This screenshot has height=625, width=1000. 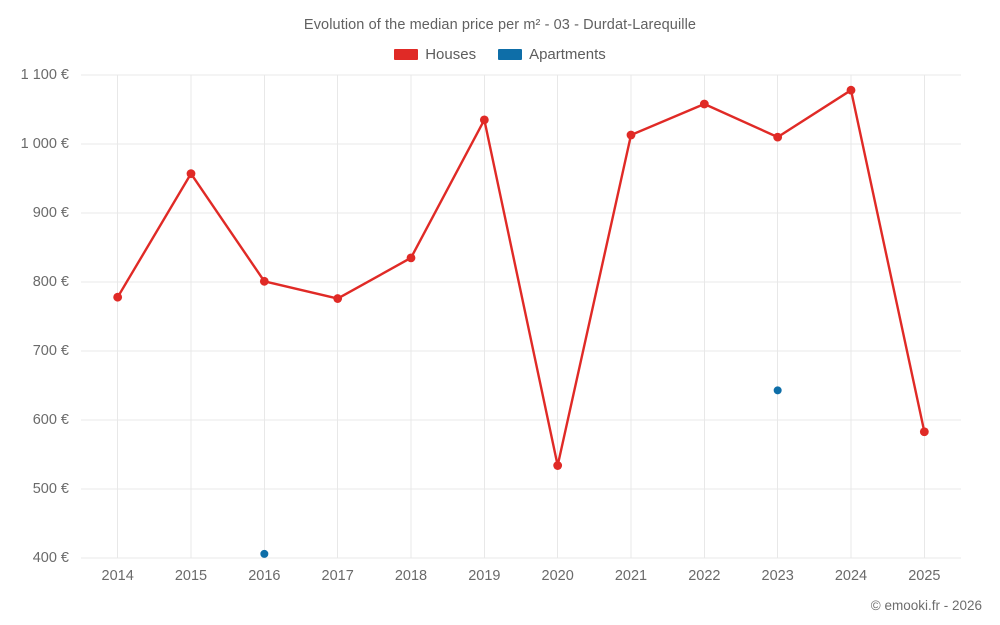 I want to click on data-point-houses-2016, so click(x=264, y=281).